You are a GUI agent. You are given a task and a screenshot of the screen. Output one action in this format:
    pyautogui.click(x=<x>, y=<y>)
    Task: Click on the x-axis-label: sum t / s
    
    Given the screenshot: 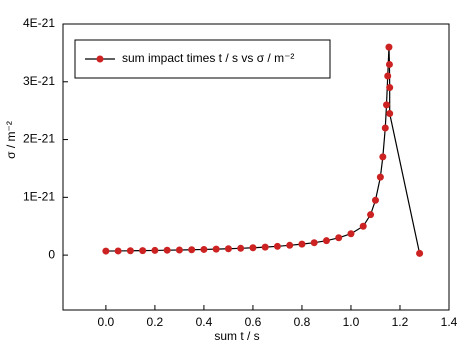 What is the action you would take?
    pyautogui.click(x=236, y=336)
    